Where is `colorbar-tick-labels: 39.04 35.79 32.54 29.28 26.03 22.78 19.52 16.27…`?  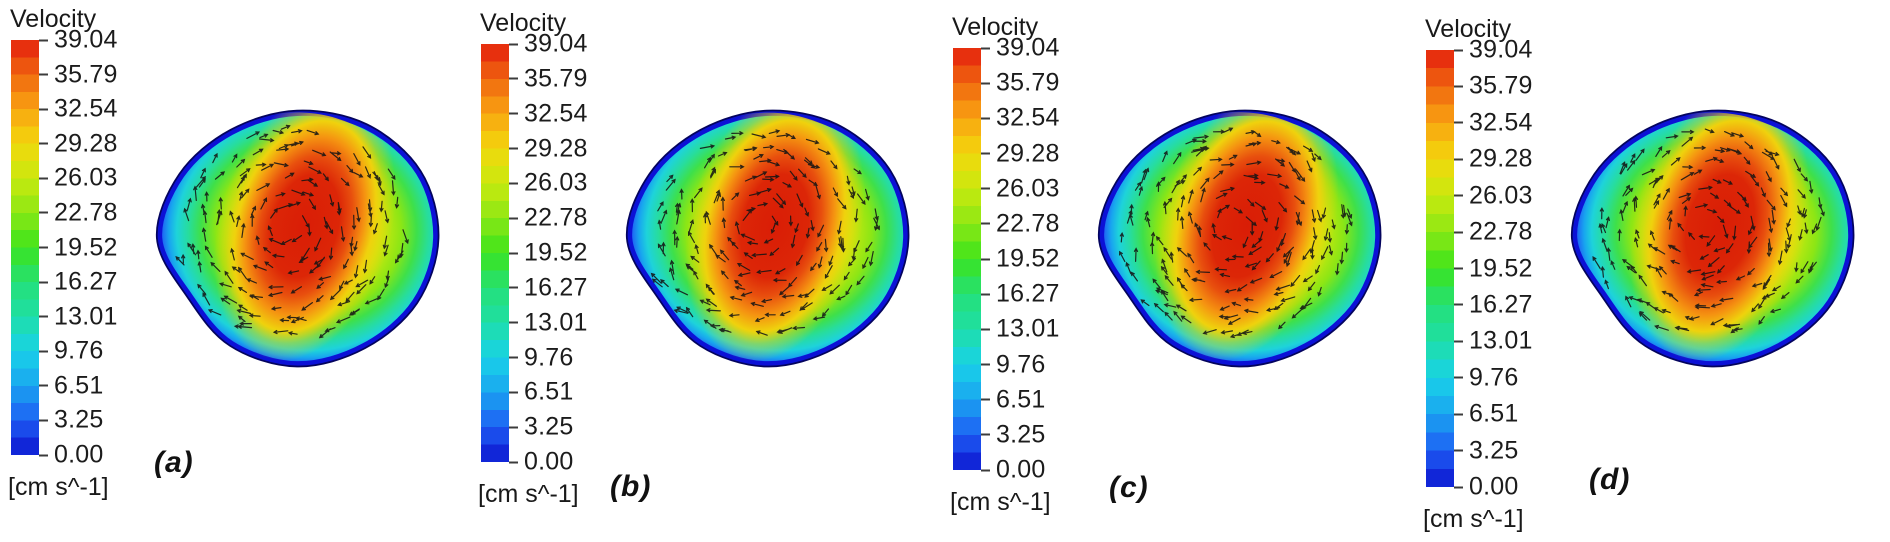 colorbar-tick-labels: 39.04 35.79 32.54 29.28 26.03 22.78 19.52 16.27… is located at coordinates (1504, 268).